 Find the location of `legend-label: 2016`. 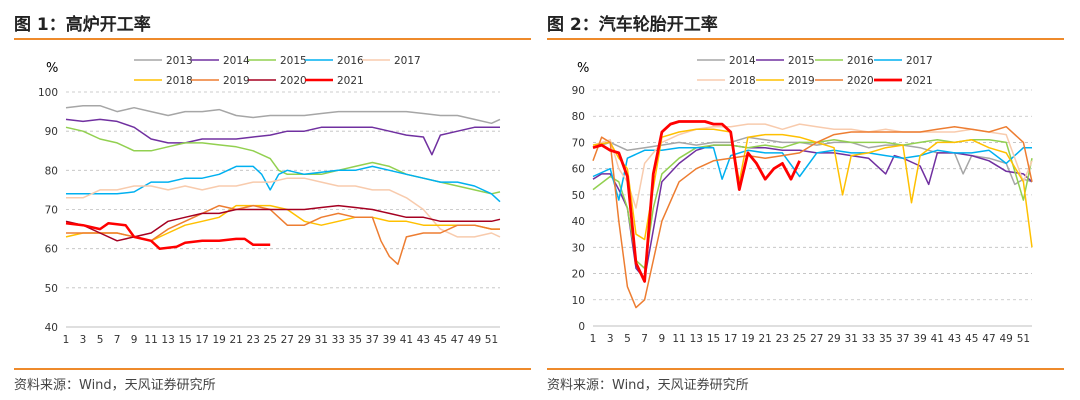

legend-label: 2016 is located at coordinates (860, 61).